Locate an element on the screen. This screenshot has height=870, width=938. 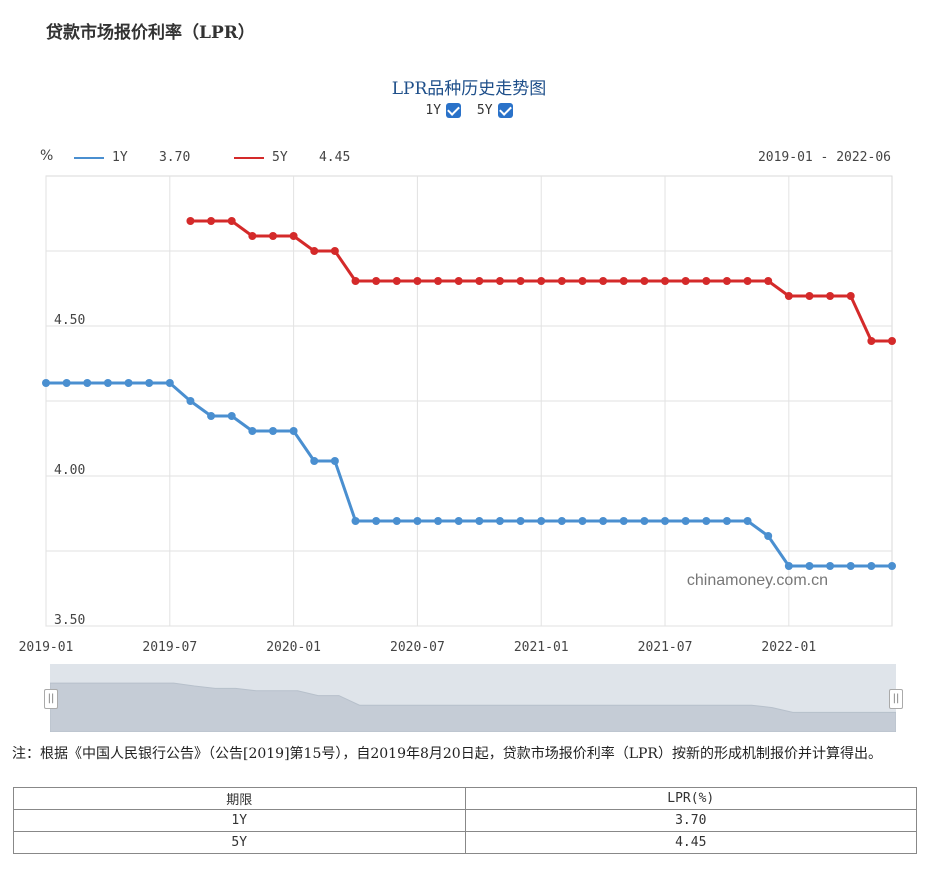
date-range: 2019-01 - 2022-06 is located at coordinates (824, 157).